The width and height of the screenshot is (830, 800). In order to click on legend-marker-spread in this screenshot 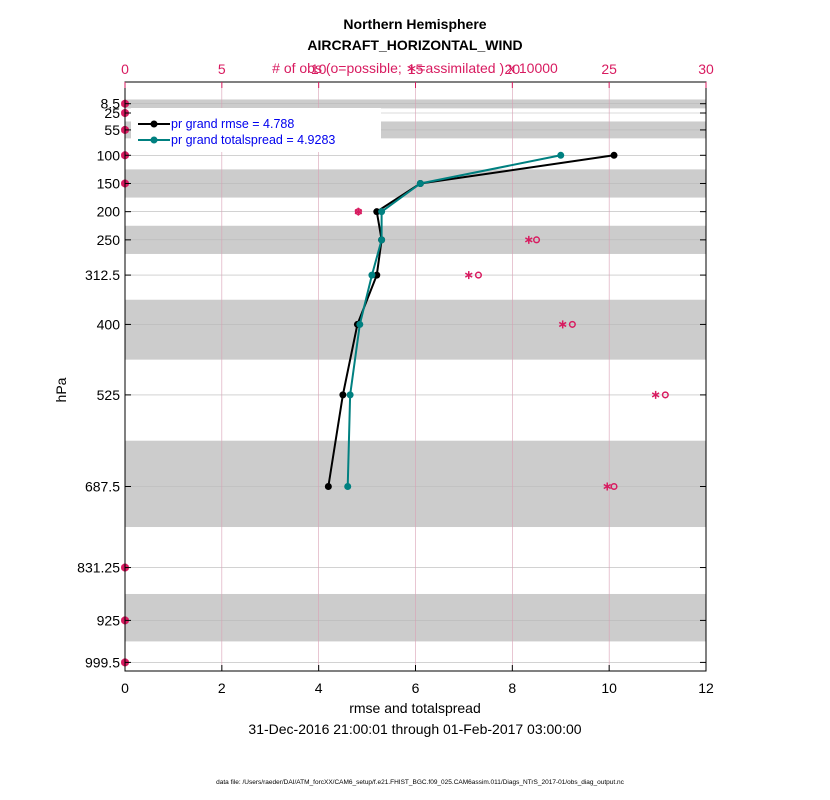, I will do `click(154, 140)`.